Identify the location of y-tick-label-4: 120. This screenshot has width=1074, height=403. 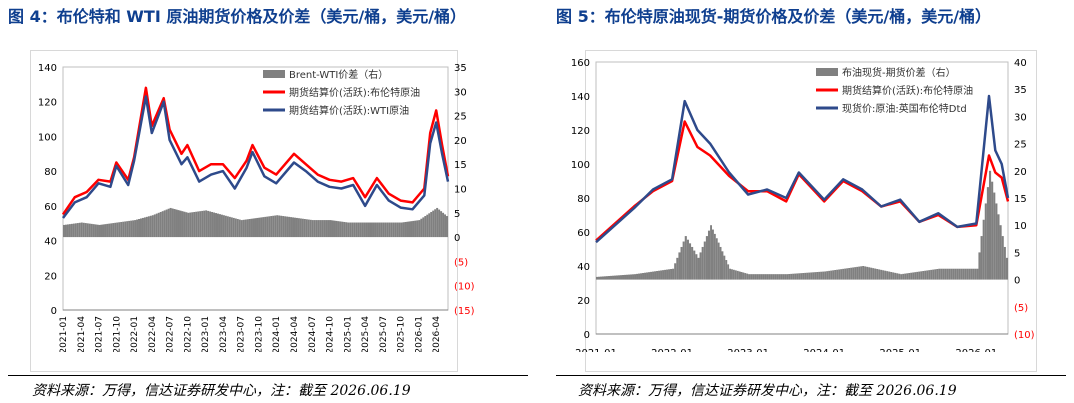
(47, 103).